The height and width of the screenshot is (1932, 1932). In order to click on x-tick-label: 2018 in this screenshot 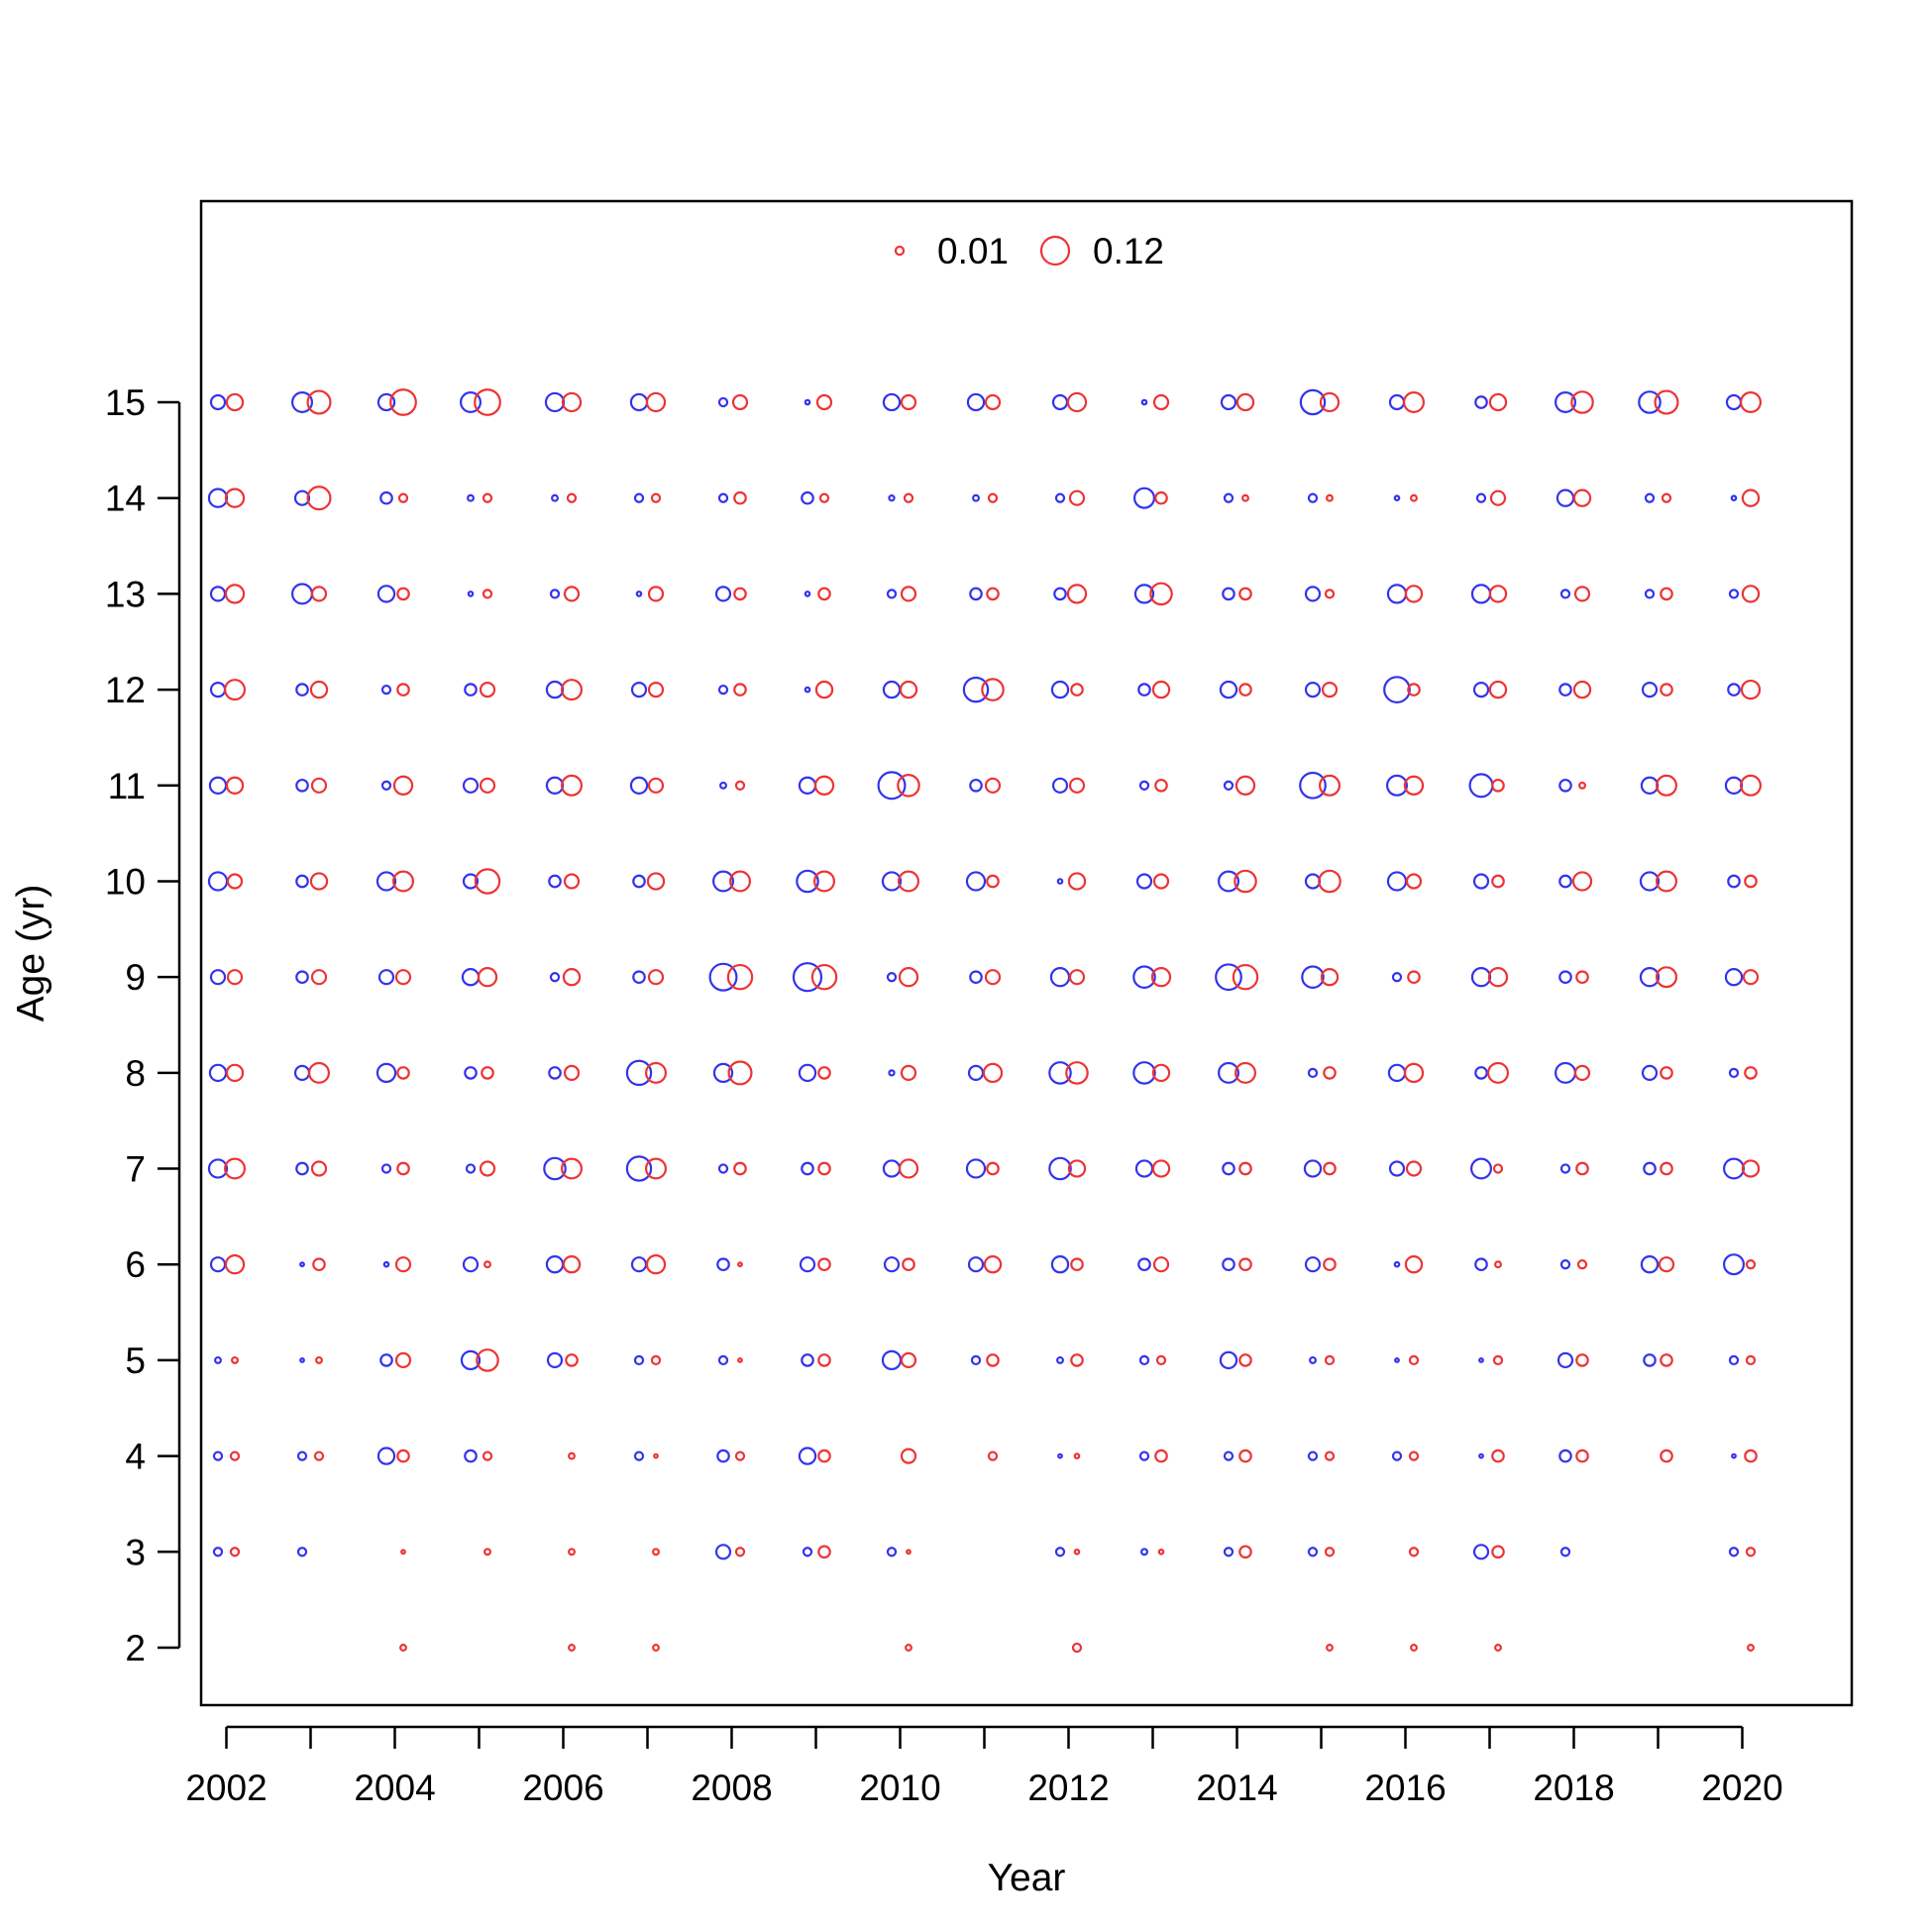, I will do `click(1573, 1788)`.